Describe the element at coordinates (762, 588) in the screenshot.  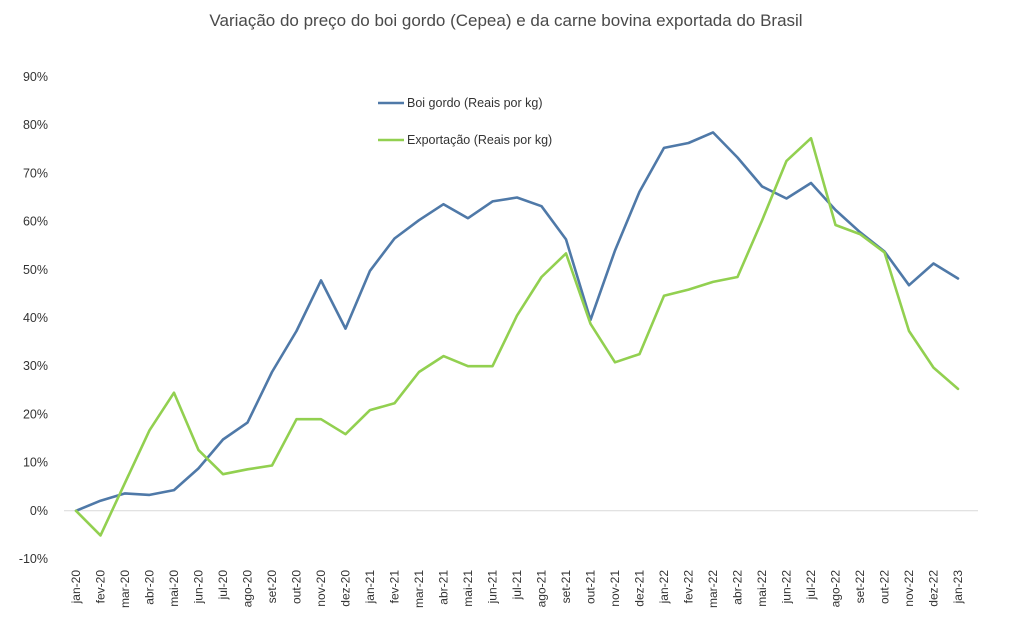
I see `x-tick-label: mai-22` at that location.